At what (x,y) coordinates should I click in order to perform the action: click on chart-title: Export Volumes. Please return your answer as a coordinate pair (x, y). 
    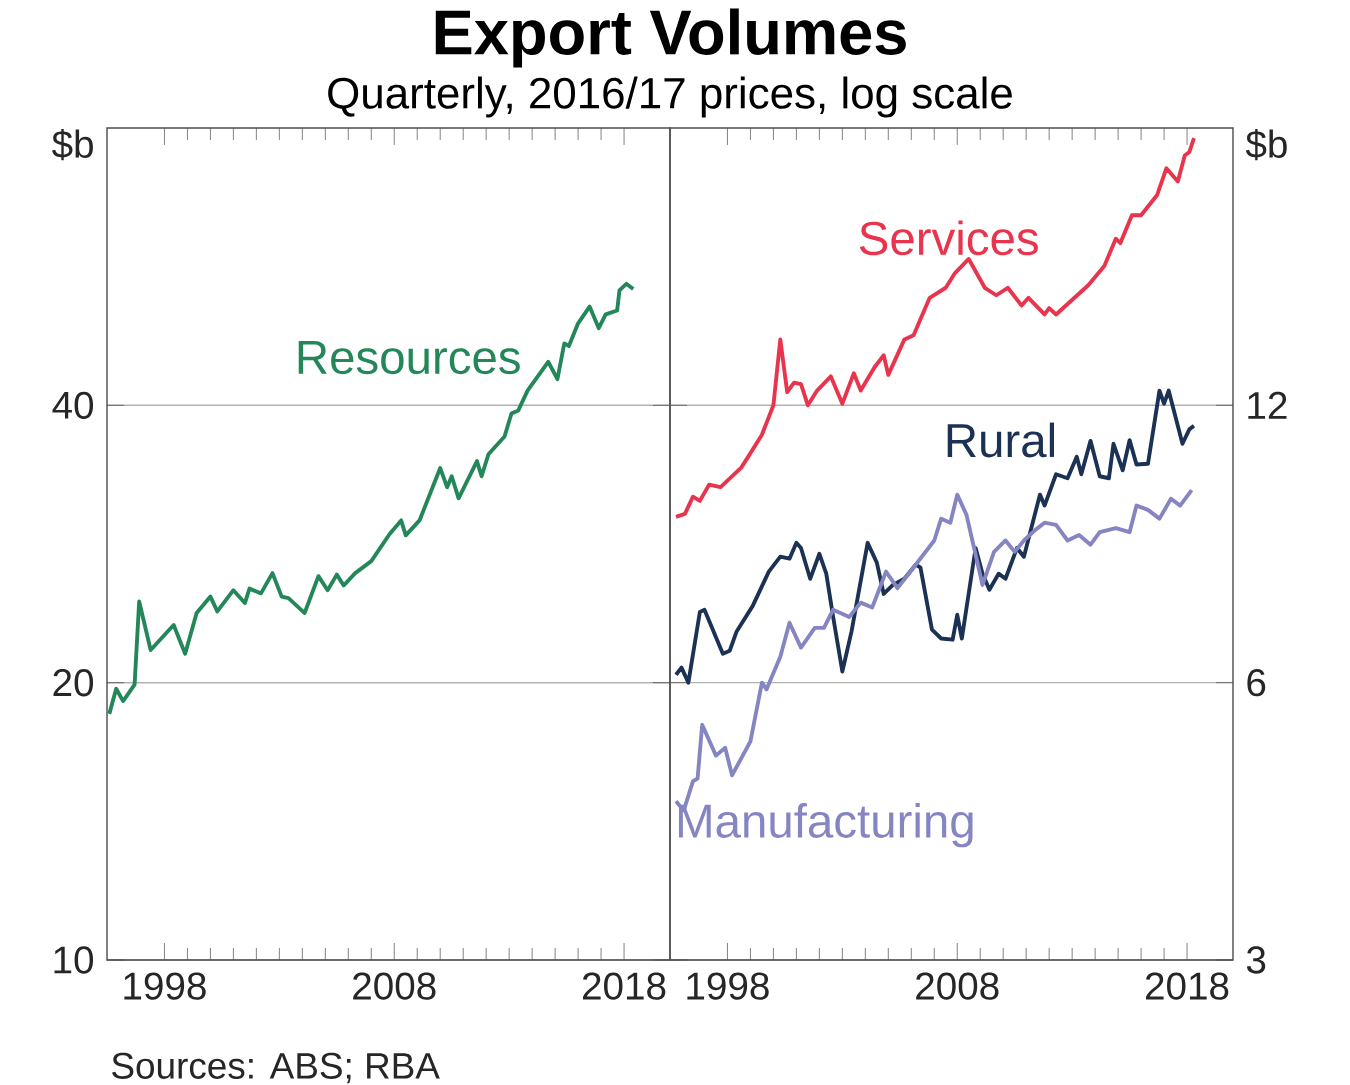
    Looking at the image, I should click on (670, 38).